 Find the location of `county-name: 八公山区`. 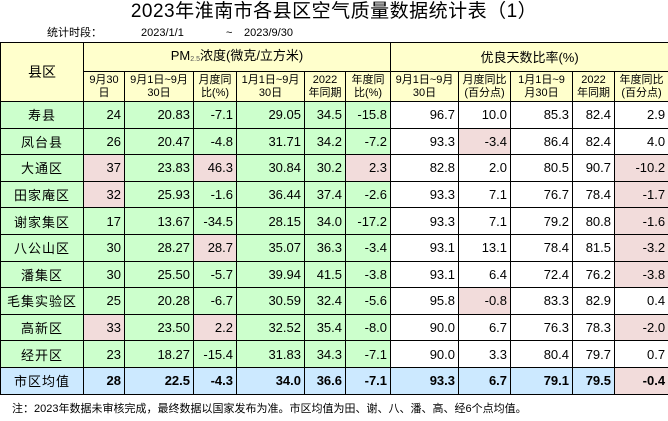

county-name: 八公山区 is located at coordinates (42, 247).